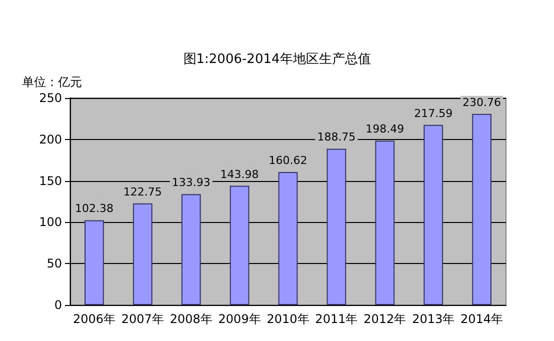 The height and width of the screenshot is (341, 554). Describe the element at coordinates (54, 263) in the screenshot. I see `y-tick-label: 50` at that location.